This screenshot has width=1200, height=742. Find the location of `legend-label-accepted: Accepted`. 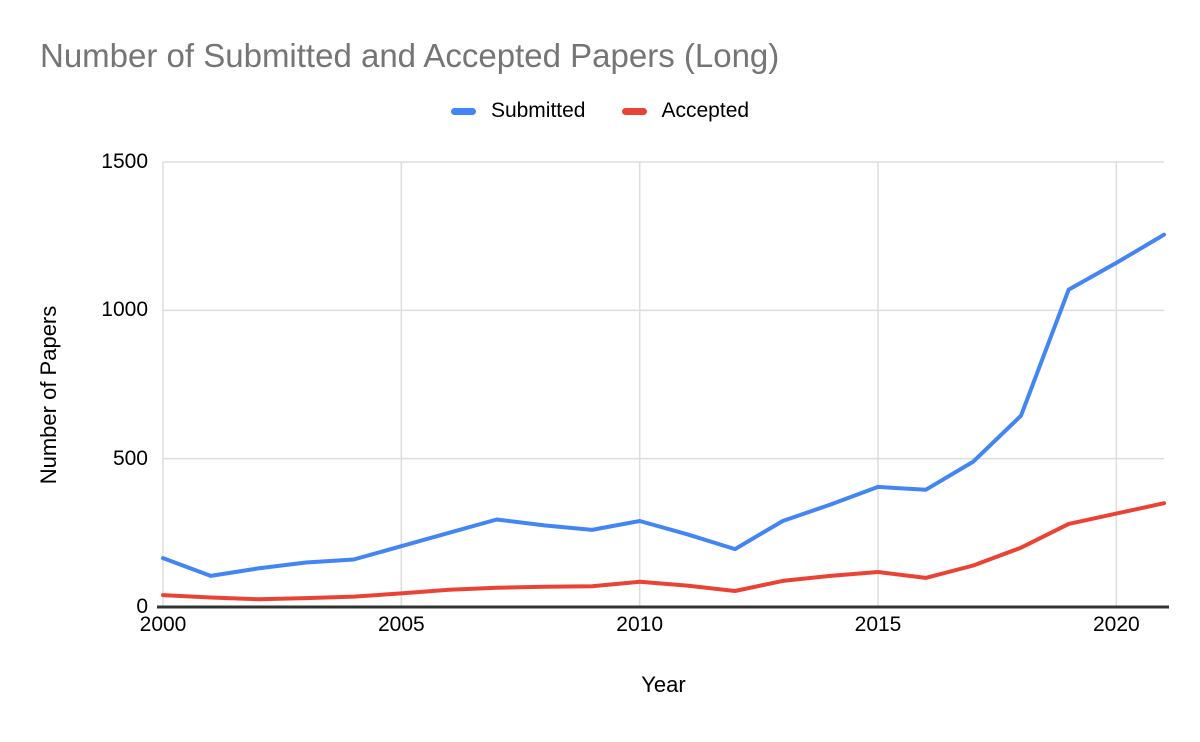

legend-label-accepted: Accepted is located at coordinates (705, 110).